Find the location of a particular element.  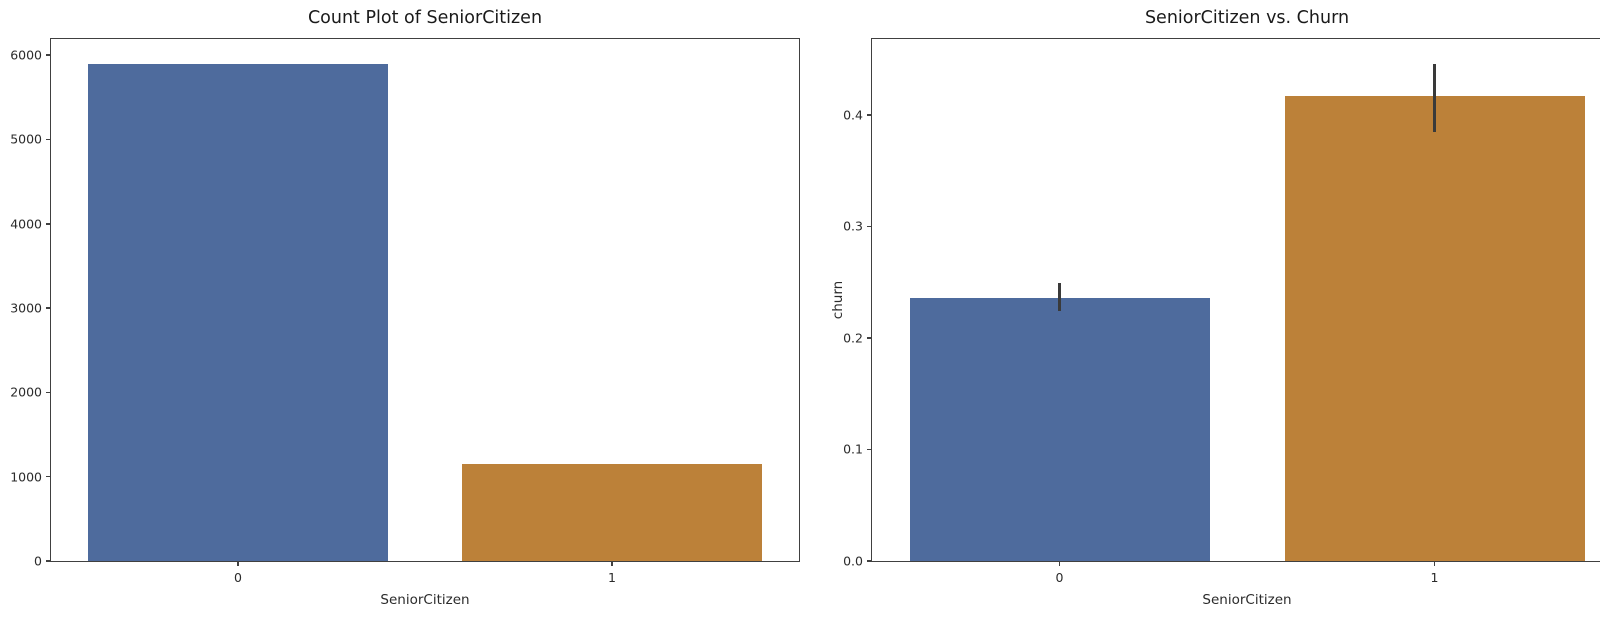

y-axis-label: churn is located at coordinates (838, 300).